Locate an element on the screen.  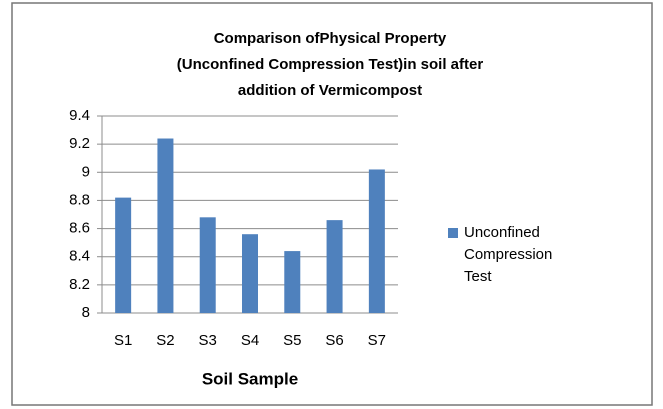
y-tick-label: 8.6 is located at coordinates (79, 228).